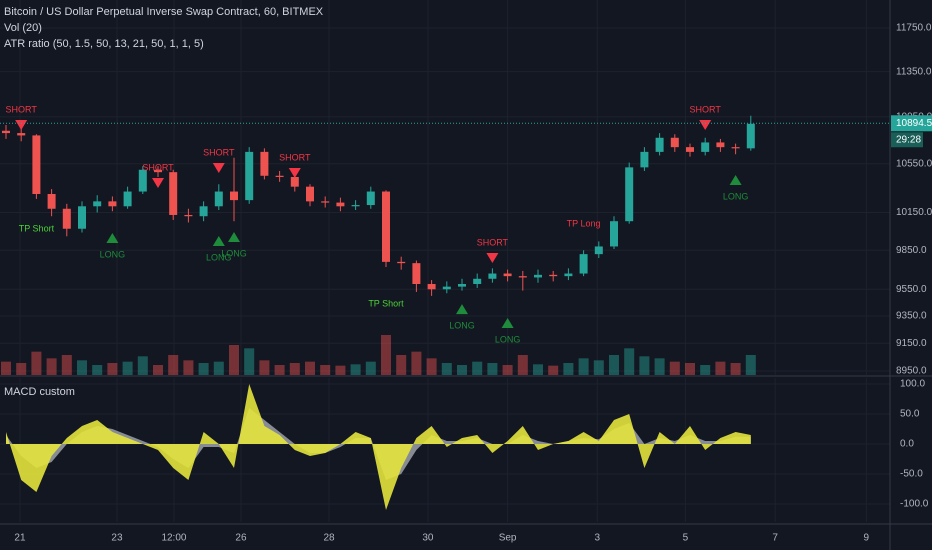 Image resolution: width=932 pixels, height=550 pixels. Describe the element at coordinates (914, 71) in the screenshot. I see `y-tick-label: 11350.0` at that location.